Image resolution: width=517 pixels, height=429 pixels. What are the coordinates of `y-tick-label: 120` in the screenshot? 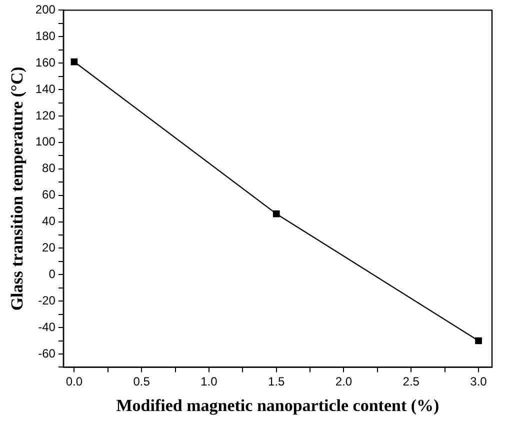 It's located at (45, 115).